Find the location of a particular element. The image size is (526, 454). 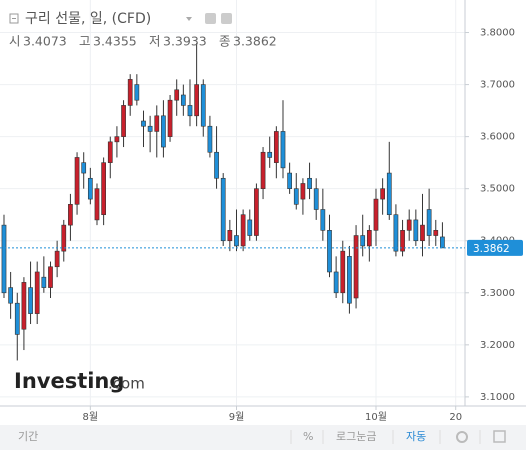

last-price-box is located at coordinates (495, 247).